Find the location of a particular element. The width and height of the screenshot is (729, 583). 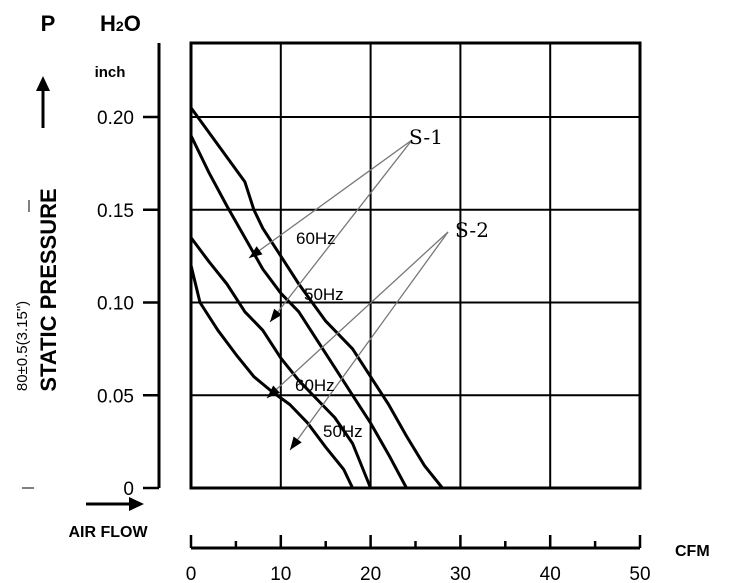

x-tick-label: 40 is located at coordinates (550, 573).